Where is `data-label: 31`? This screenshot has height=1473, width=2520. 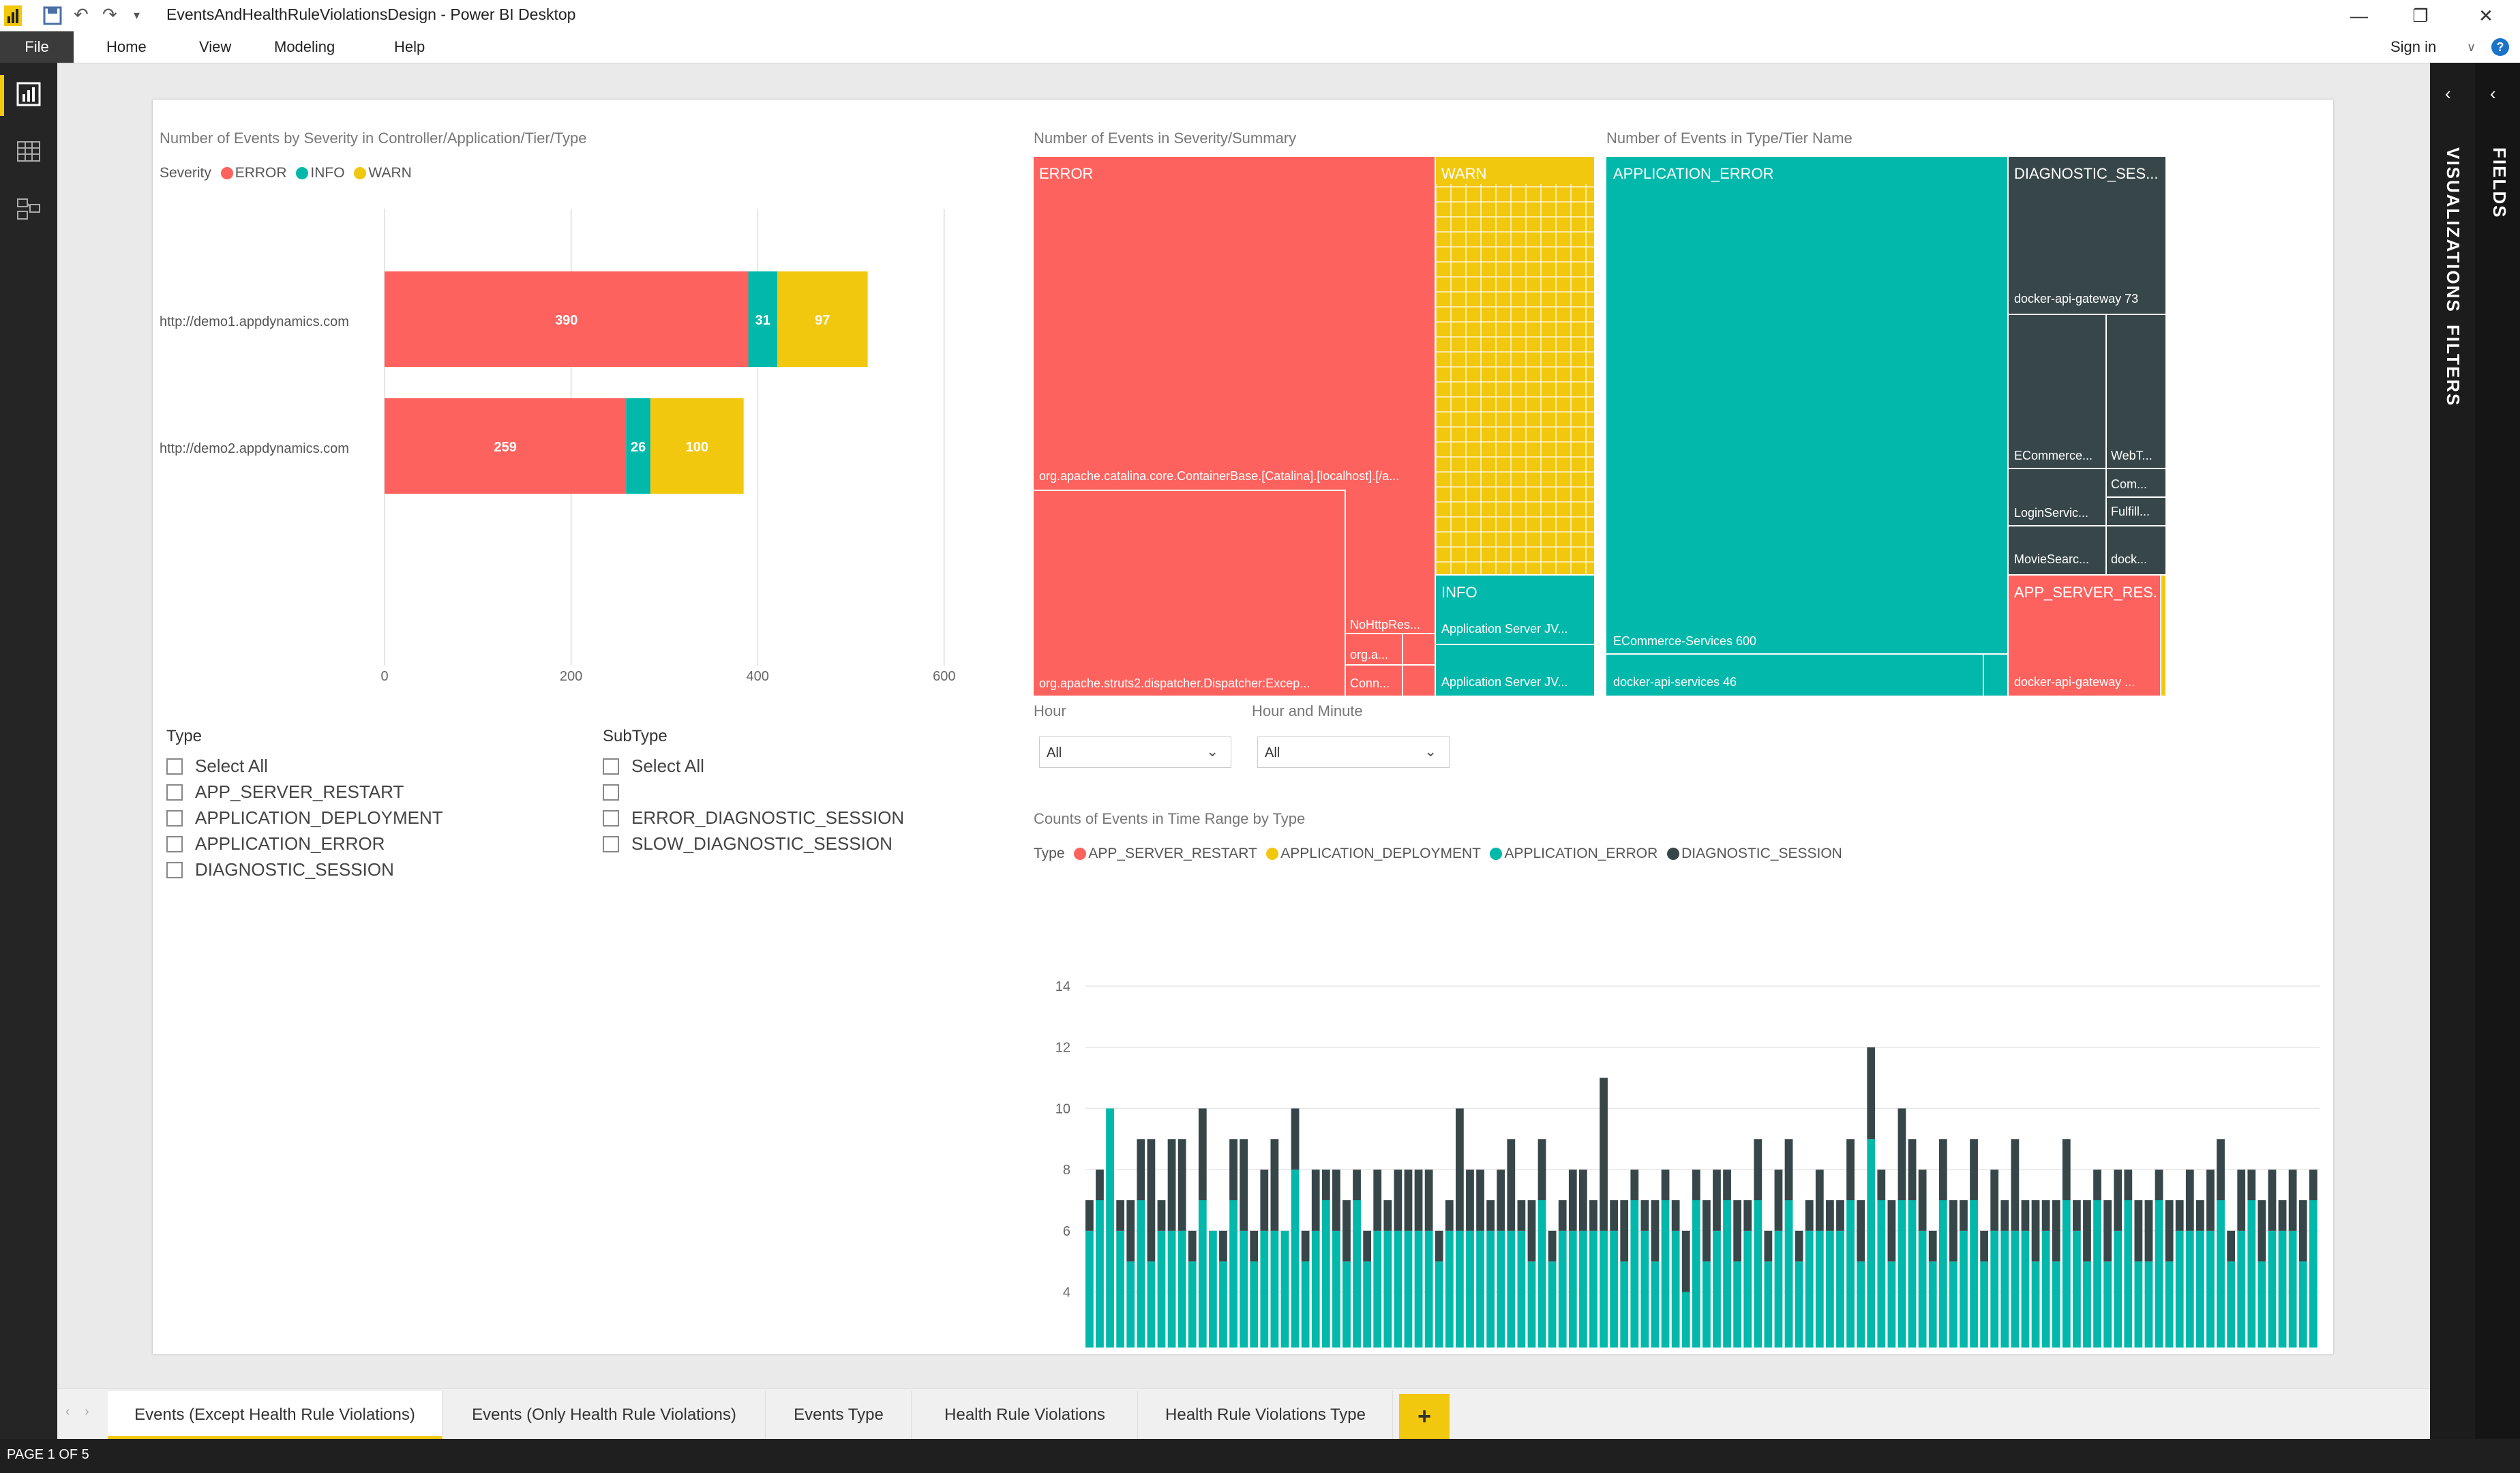 data-label: 31 is located at coordinates (762, 320).